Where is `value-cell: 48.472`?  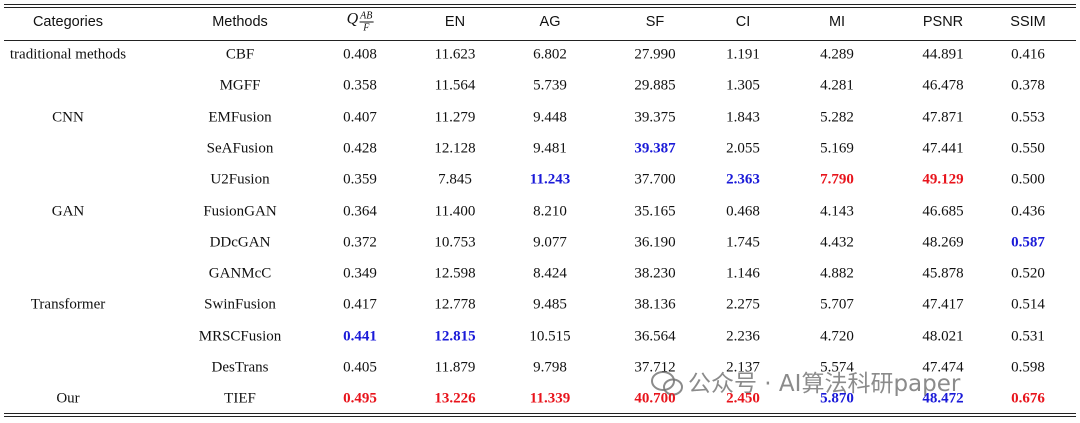
value-cell: 48.472 is located at coordinates (943, 398).